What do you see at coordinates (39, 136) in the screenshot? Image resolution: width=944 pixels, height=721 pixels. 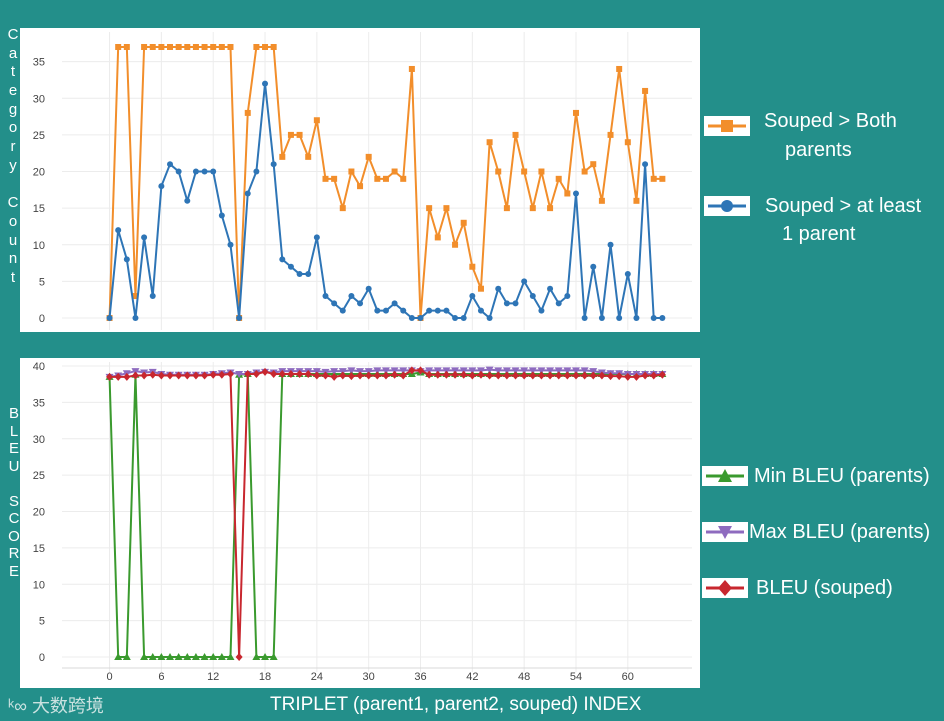 I see `top-y-tick-label: 25` at bounding box center [39, 136].